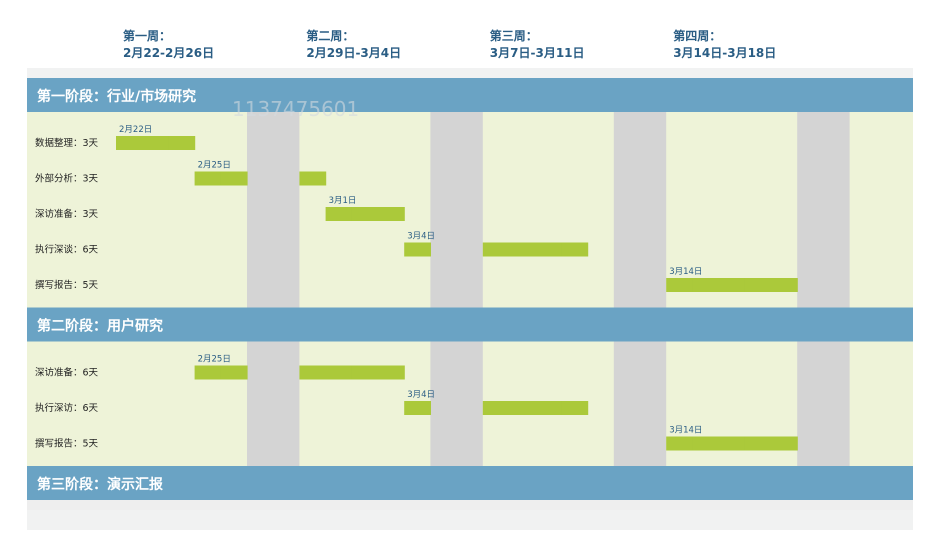 This screenshot has width=926, height=544. I want to click on task-label: 深访准备：6天, so click(67, 373).